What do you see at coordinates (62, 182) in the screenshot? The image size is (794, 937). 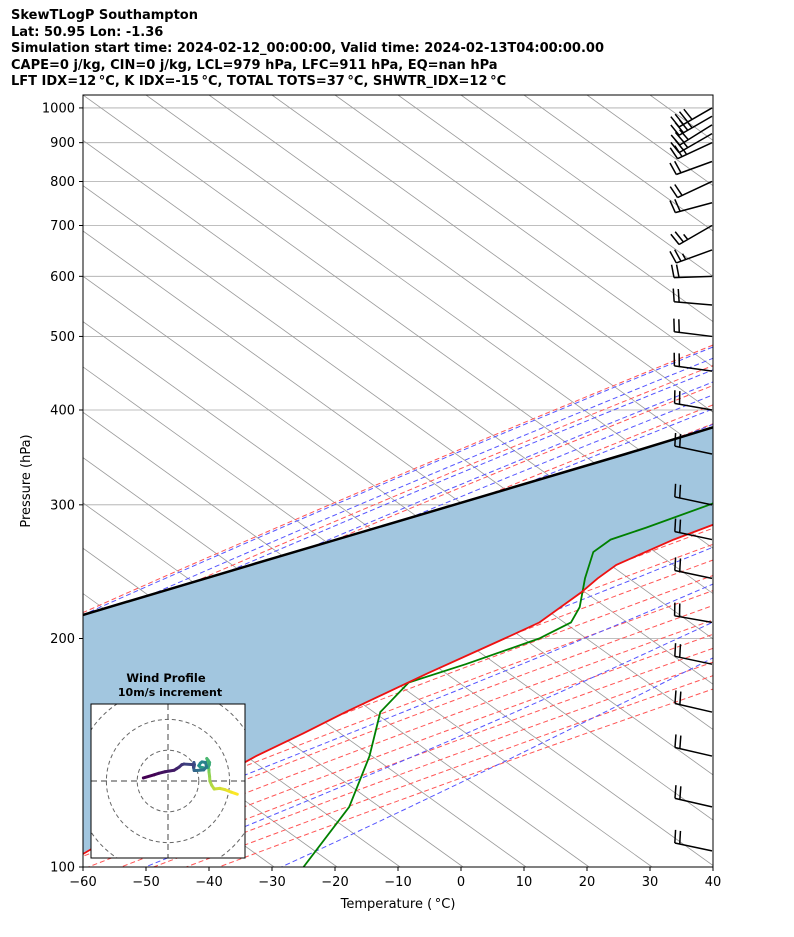 I see `y-tick-label: 800` at bounding box center [62, 182].